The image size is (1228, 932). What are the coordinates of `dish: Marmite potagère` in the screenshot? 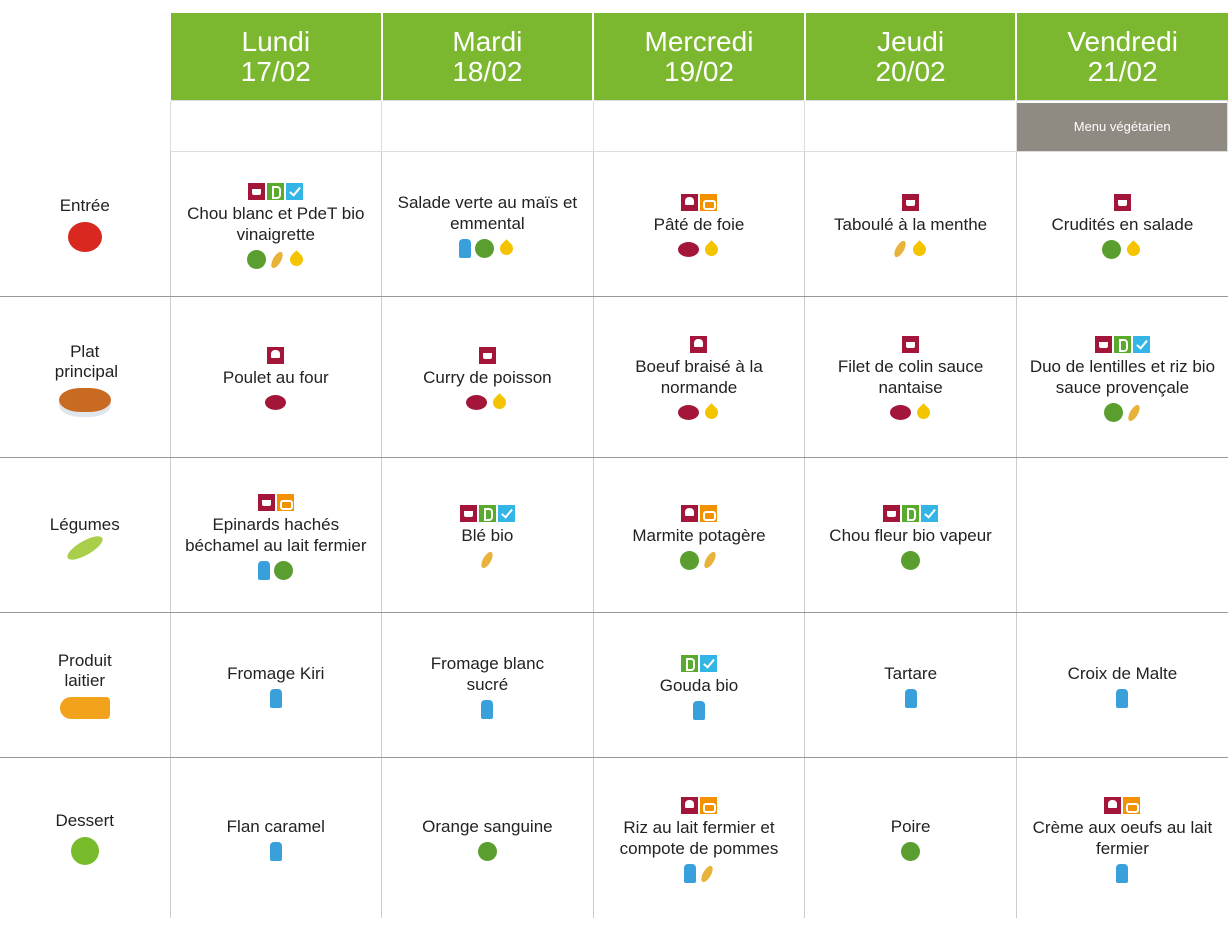 It's located at (699, 535).